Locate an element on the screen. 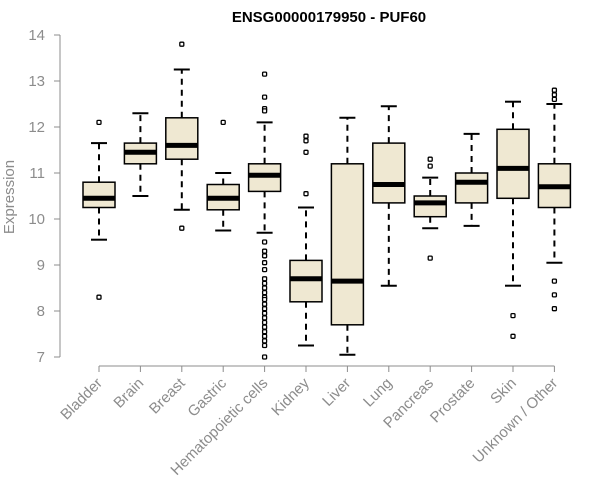 The width and height of the screenshot is (600, 500). y-axis-label: Expression is located at coordinates (9, 197).